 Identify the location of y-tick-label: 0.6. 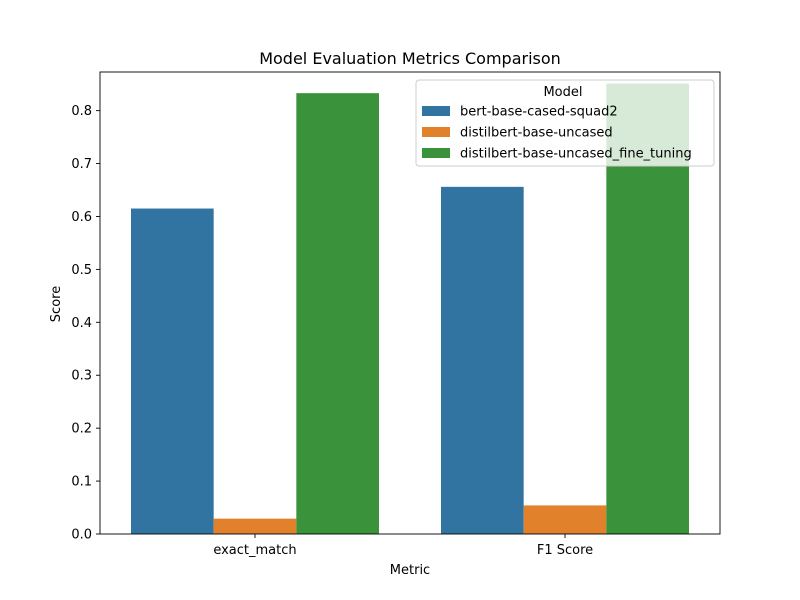
(81, 217).